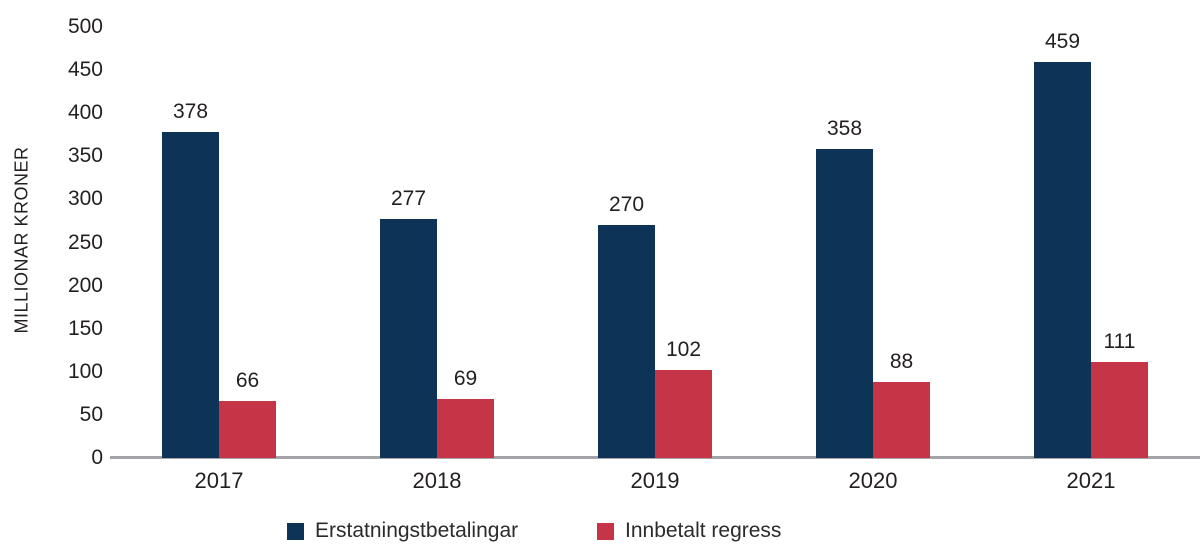 This screenshot has width=1200, height=558. What do you see at coordinates (683, 350) in the screenshot?
I see `bar-value-label: 102` at bounding box center [683, 350].